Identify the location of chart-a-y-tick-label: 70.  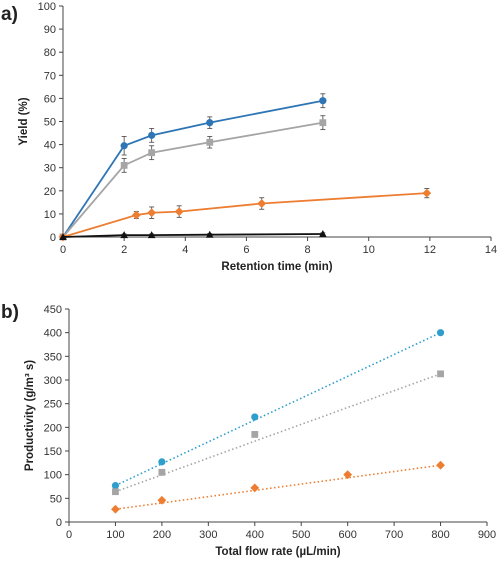
(50, 76).